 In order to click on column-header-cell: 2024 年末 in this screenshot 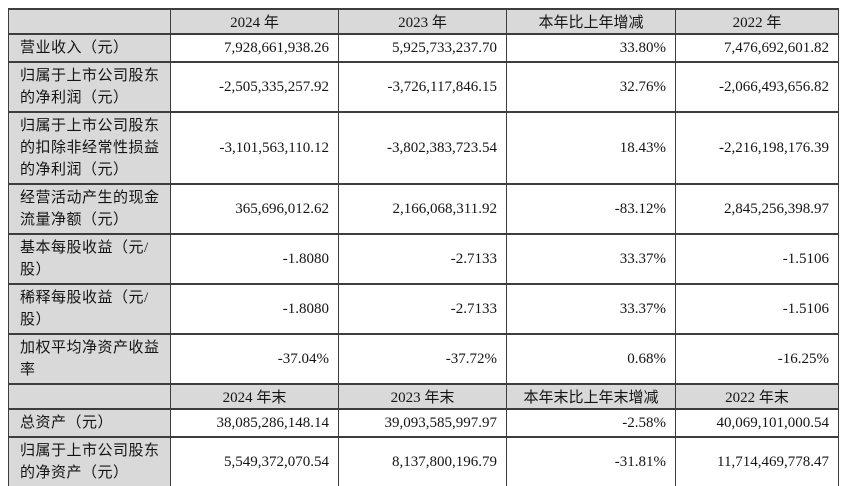, I will do `click(254, 396)`.